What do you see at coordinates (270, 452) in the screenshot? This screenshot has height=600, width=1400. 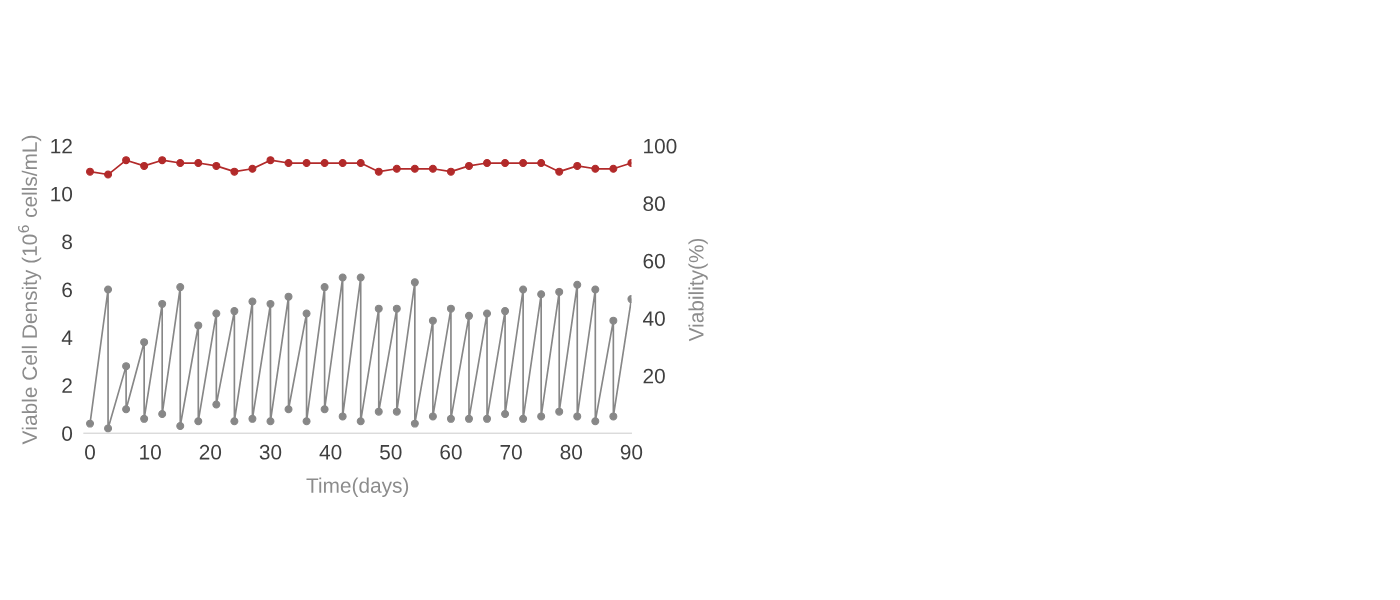 I see `x-tick-label: 30` at bounding box center [270, 452].